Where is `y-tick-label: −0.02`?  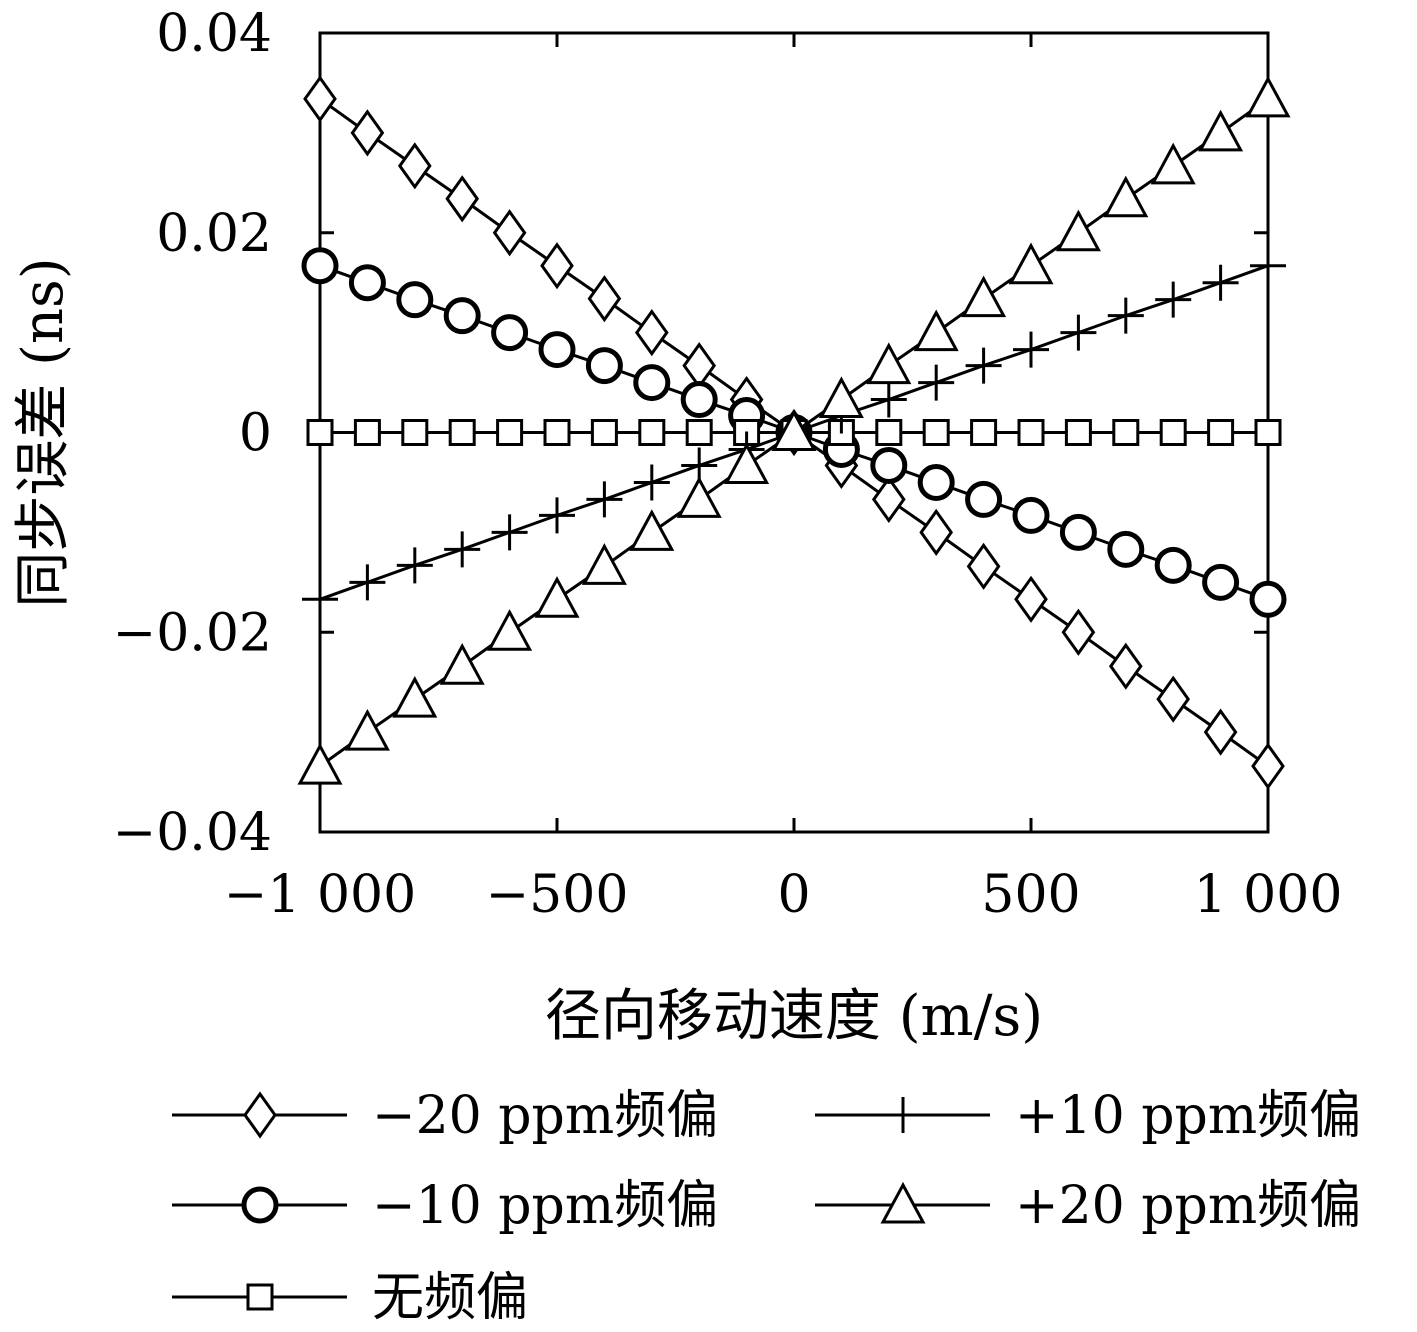 y-tick-label: −0.02 is located at coordinates (192, 633).